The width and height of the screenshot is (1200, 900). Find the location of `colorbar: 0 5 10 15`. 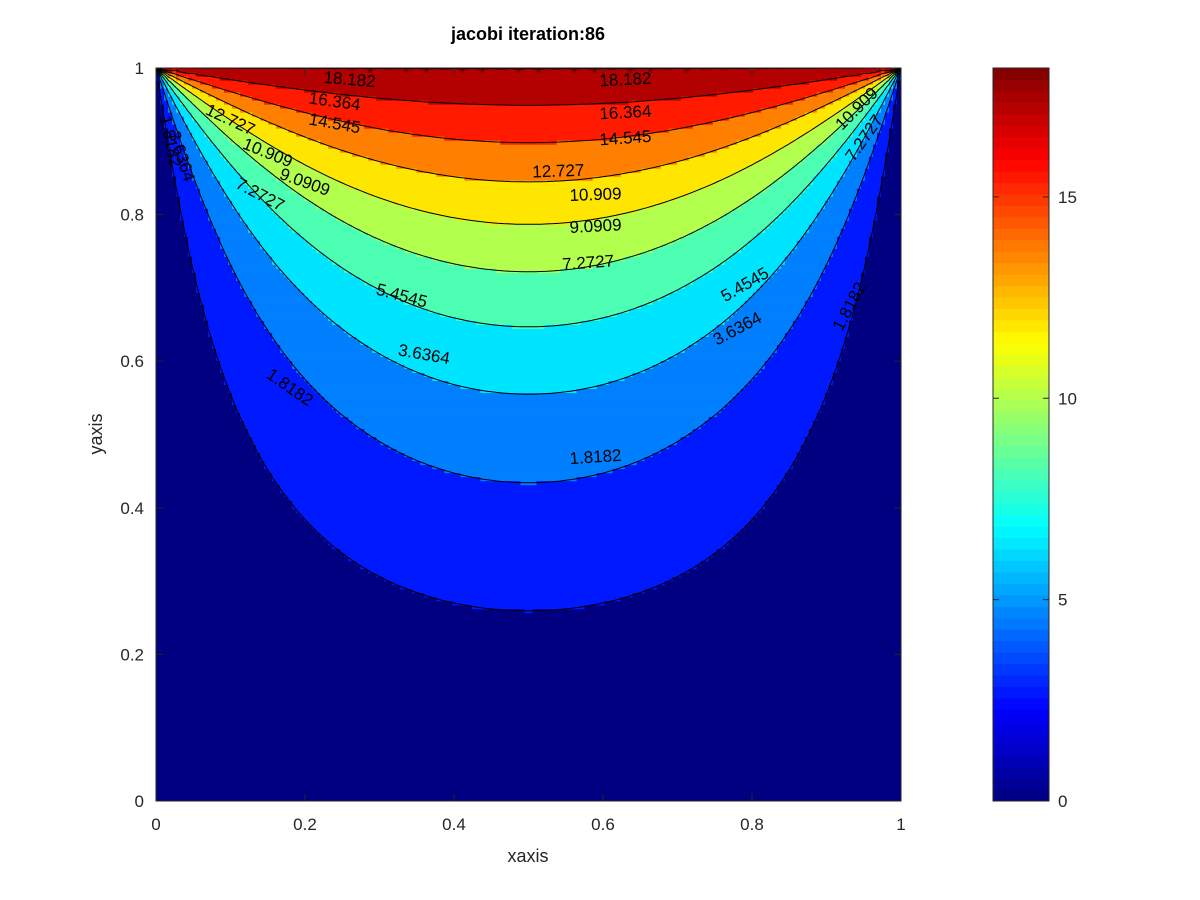

colorbar: 0 5 10 15 is located at coordinates (1034, 439).